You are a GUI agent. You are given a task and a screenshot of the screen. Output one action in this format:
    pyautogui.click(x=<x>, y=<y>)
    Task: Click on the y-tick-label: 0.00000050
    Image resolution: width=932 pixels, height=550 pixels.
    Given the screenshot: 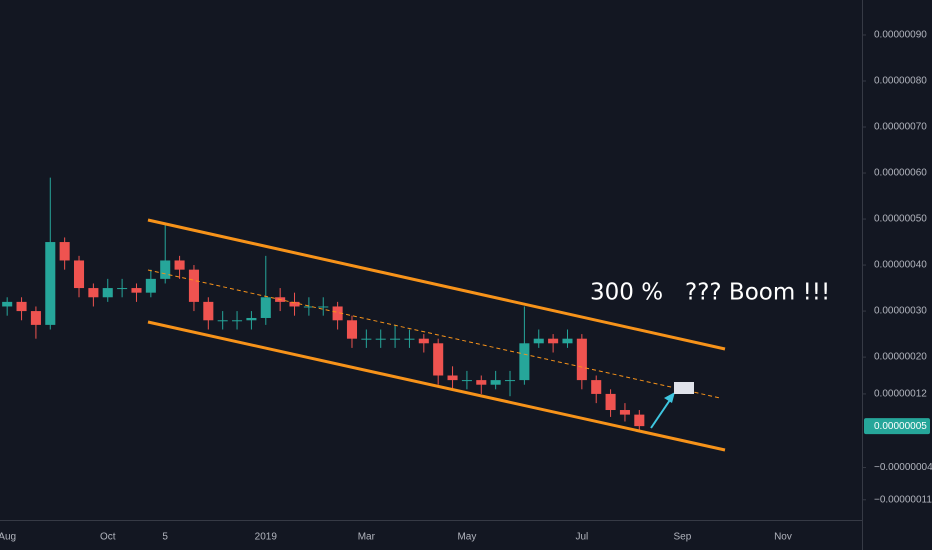 What is the action you would take?
    pyautogui.click(x=900, y=219)
    